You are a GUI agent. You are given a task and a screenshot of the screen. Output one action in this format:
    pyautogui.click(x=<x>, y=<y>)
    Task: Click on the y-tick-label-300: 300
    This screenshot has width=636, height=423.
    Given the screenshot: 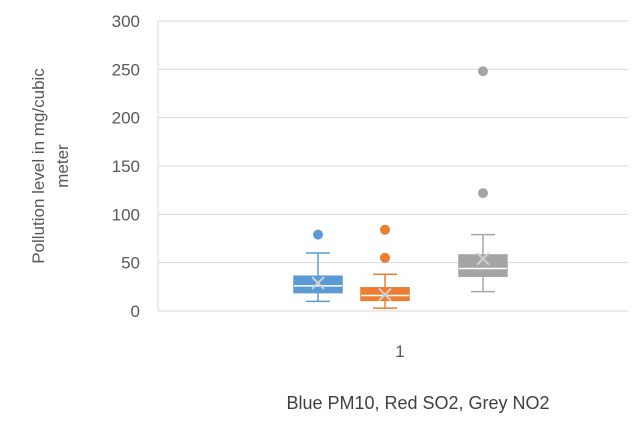 What is the action you would take?
    pyautogui.click(x=126, y=21)
    